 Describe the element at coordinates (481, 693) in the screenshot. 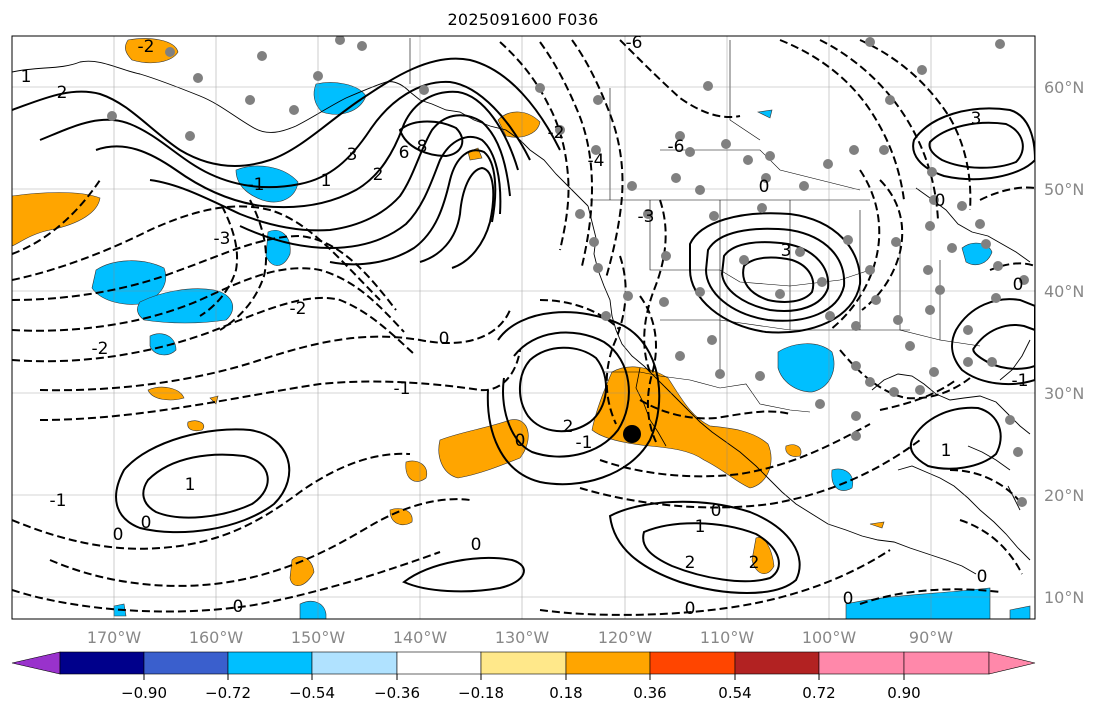

I see `colorbar-tick-label: −0.18` at that location.